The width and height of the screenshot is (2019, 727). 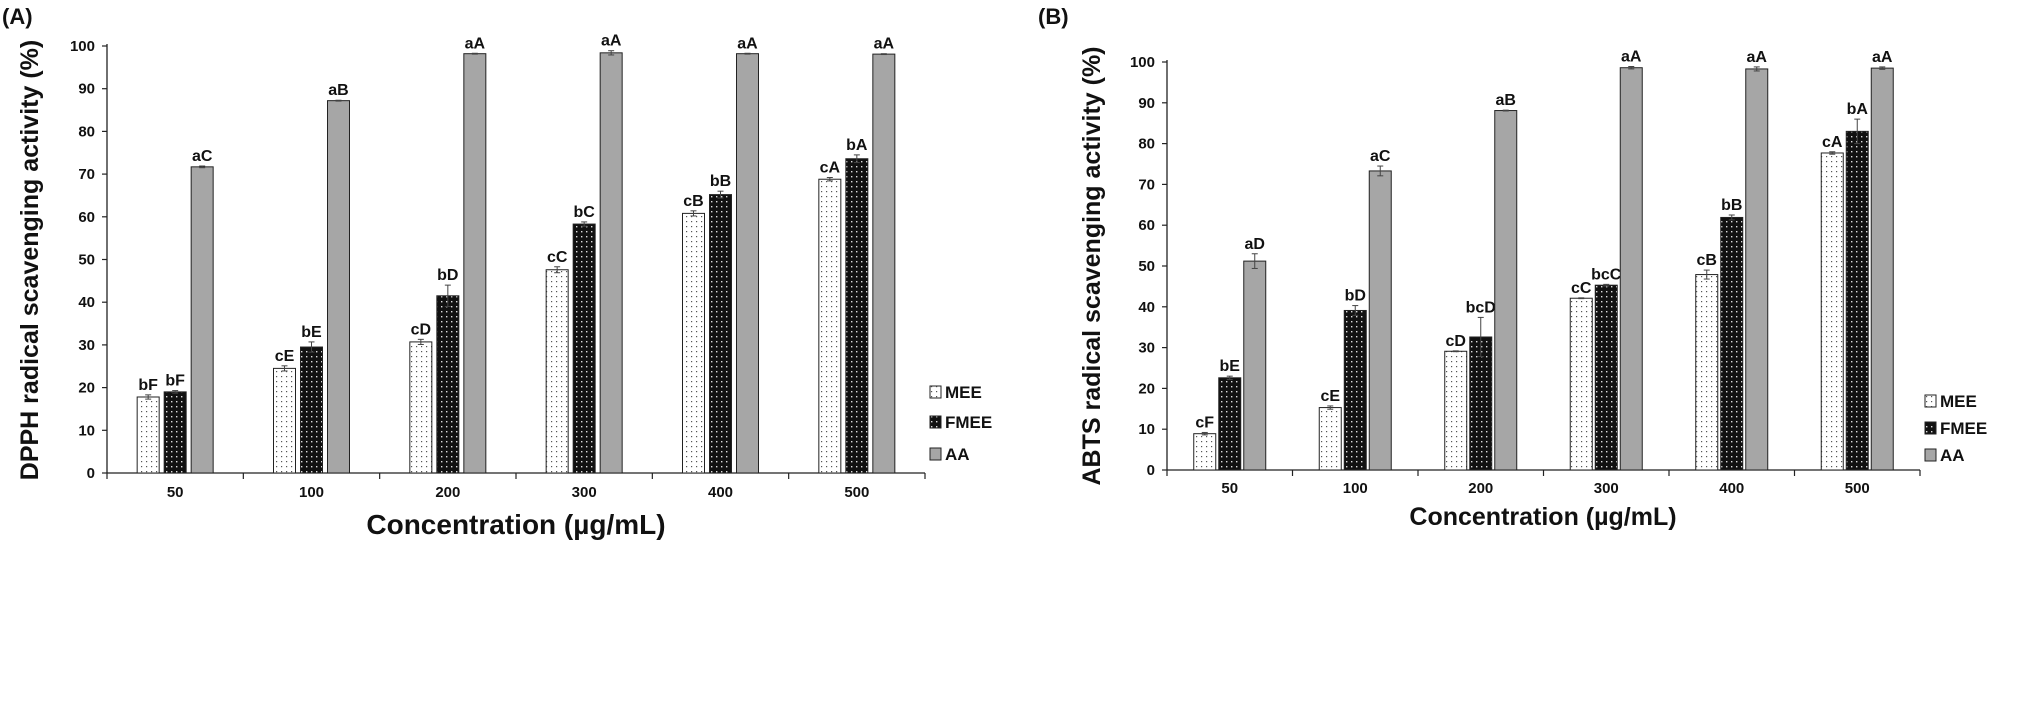 I want to click on significance-label: bcD, so click(x=1481, y=307).